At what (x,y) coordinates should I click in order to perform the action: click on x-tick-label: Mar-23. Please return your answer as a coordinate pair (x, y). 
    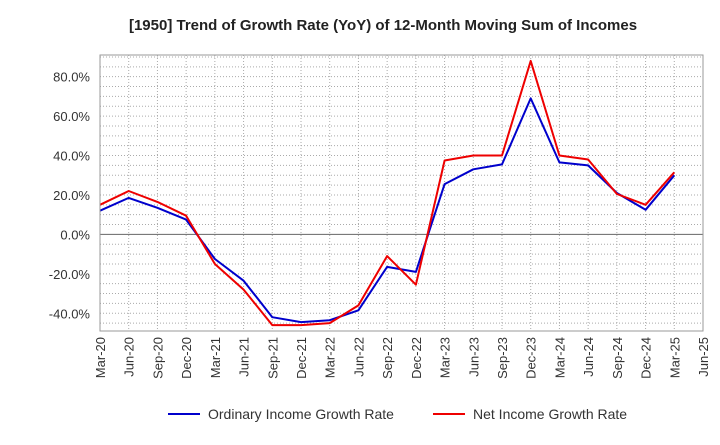
    Looking at the image, I should click on (445, 357).